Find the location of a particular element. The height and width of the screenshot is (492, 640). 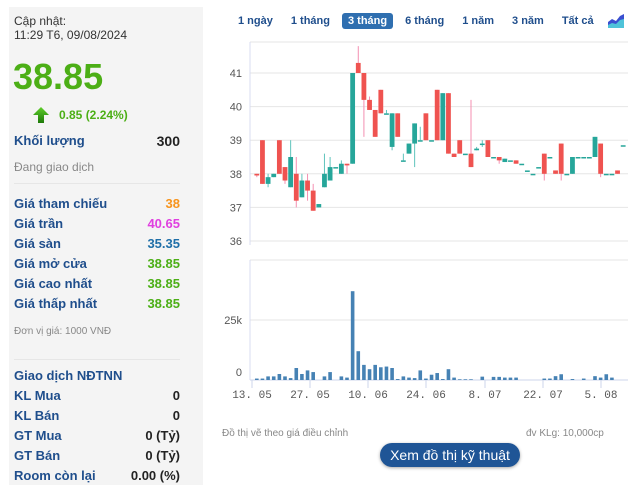

tab-3-năm: 3 năm is located at coordinates (528, 21).